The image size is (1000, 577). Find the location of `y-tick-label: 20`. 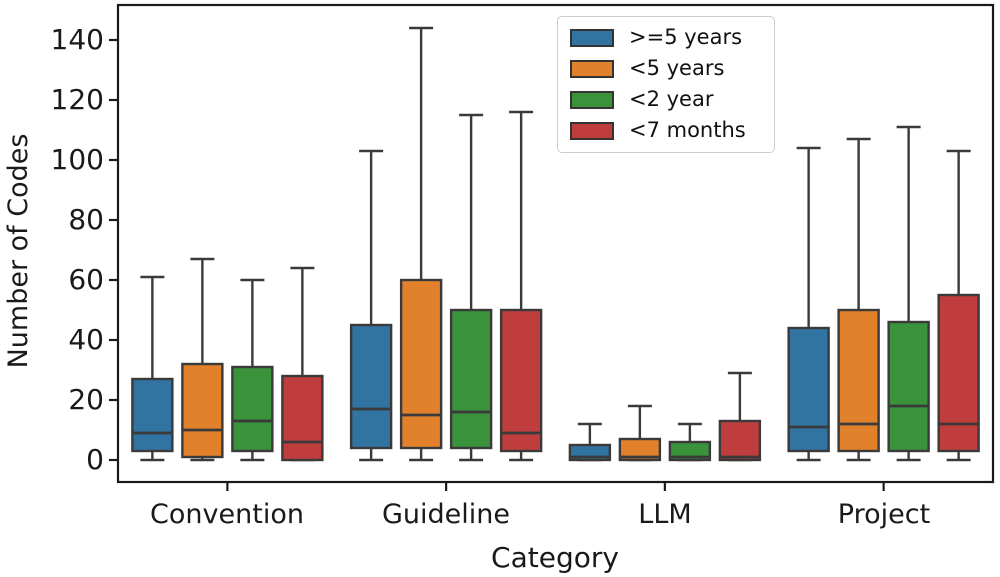

y-tick-label: 20 is located at coordinates (86, 399).